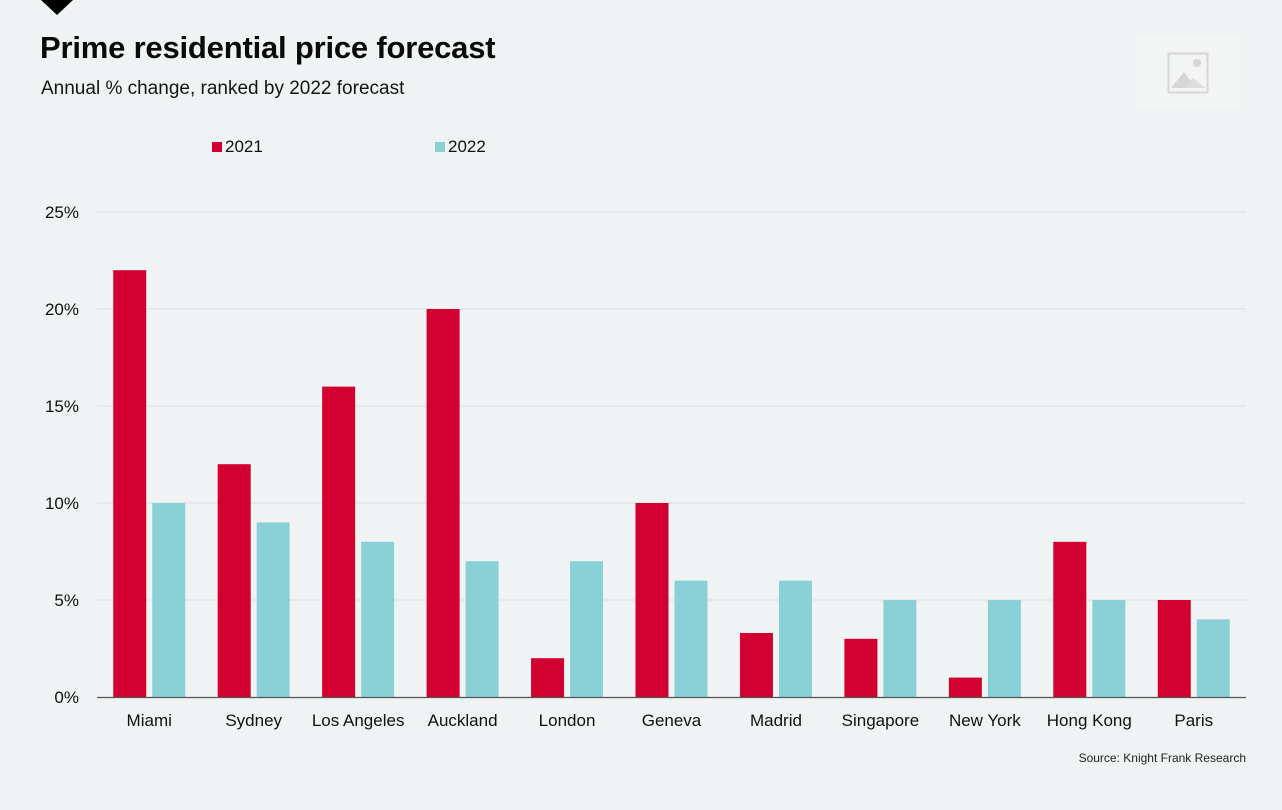 Image resolution: width=1282 pixels, height=810 pixels. Describe the element at coordinates (339, 541) in the screenshot. I see `bar-2021-los-angeles` at that location.